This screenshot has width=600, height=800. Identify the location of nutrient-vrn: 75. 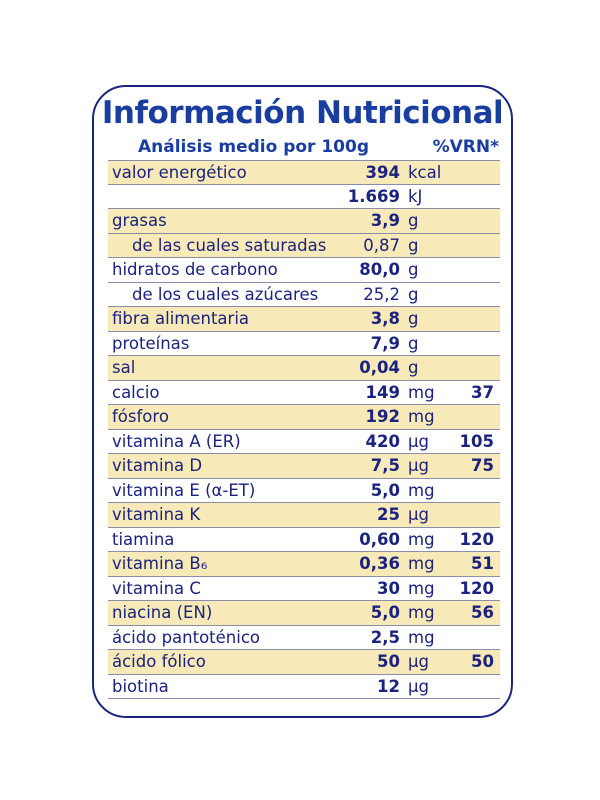
(482, 465).